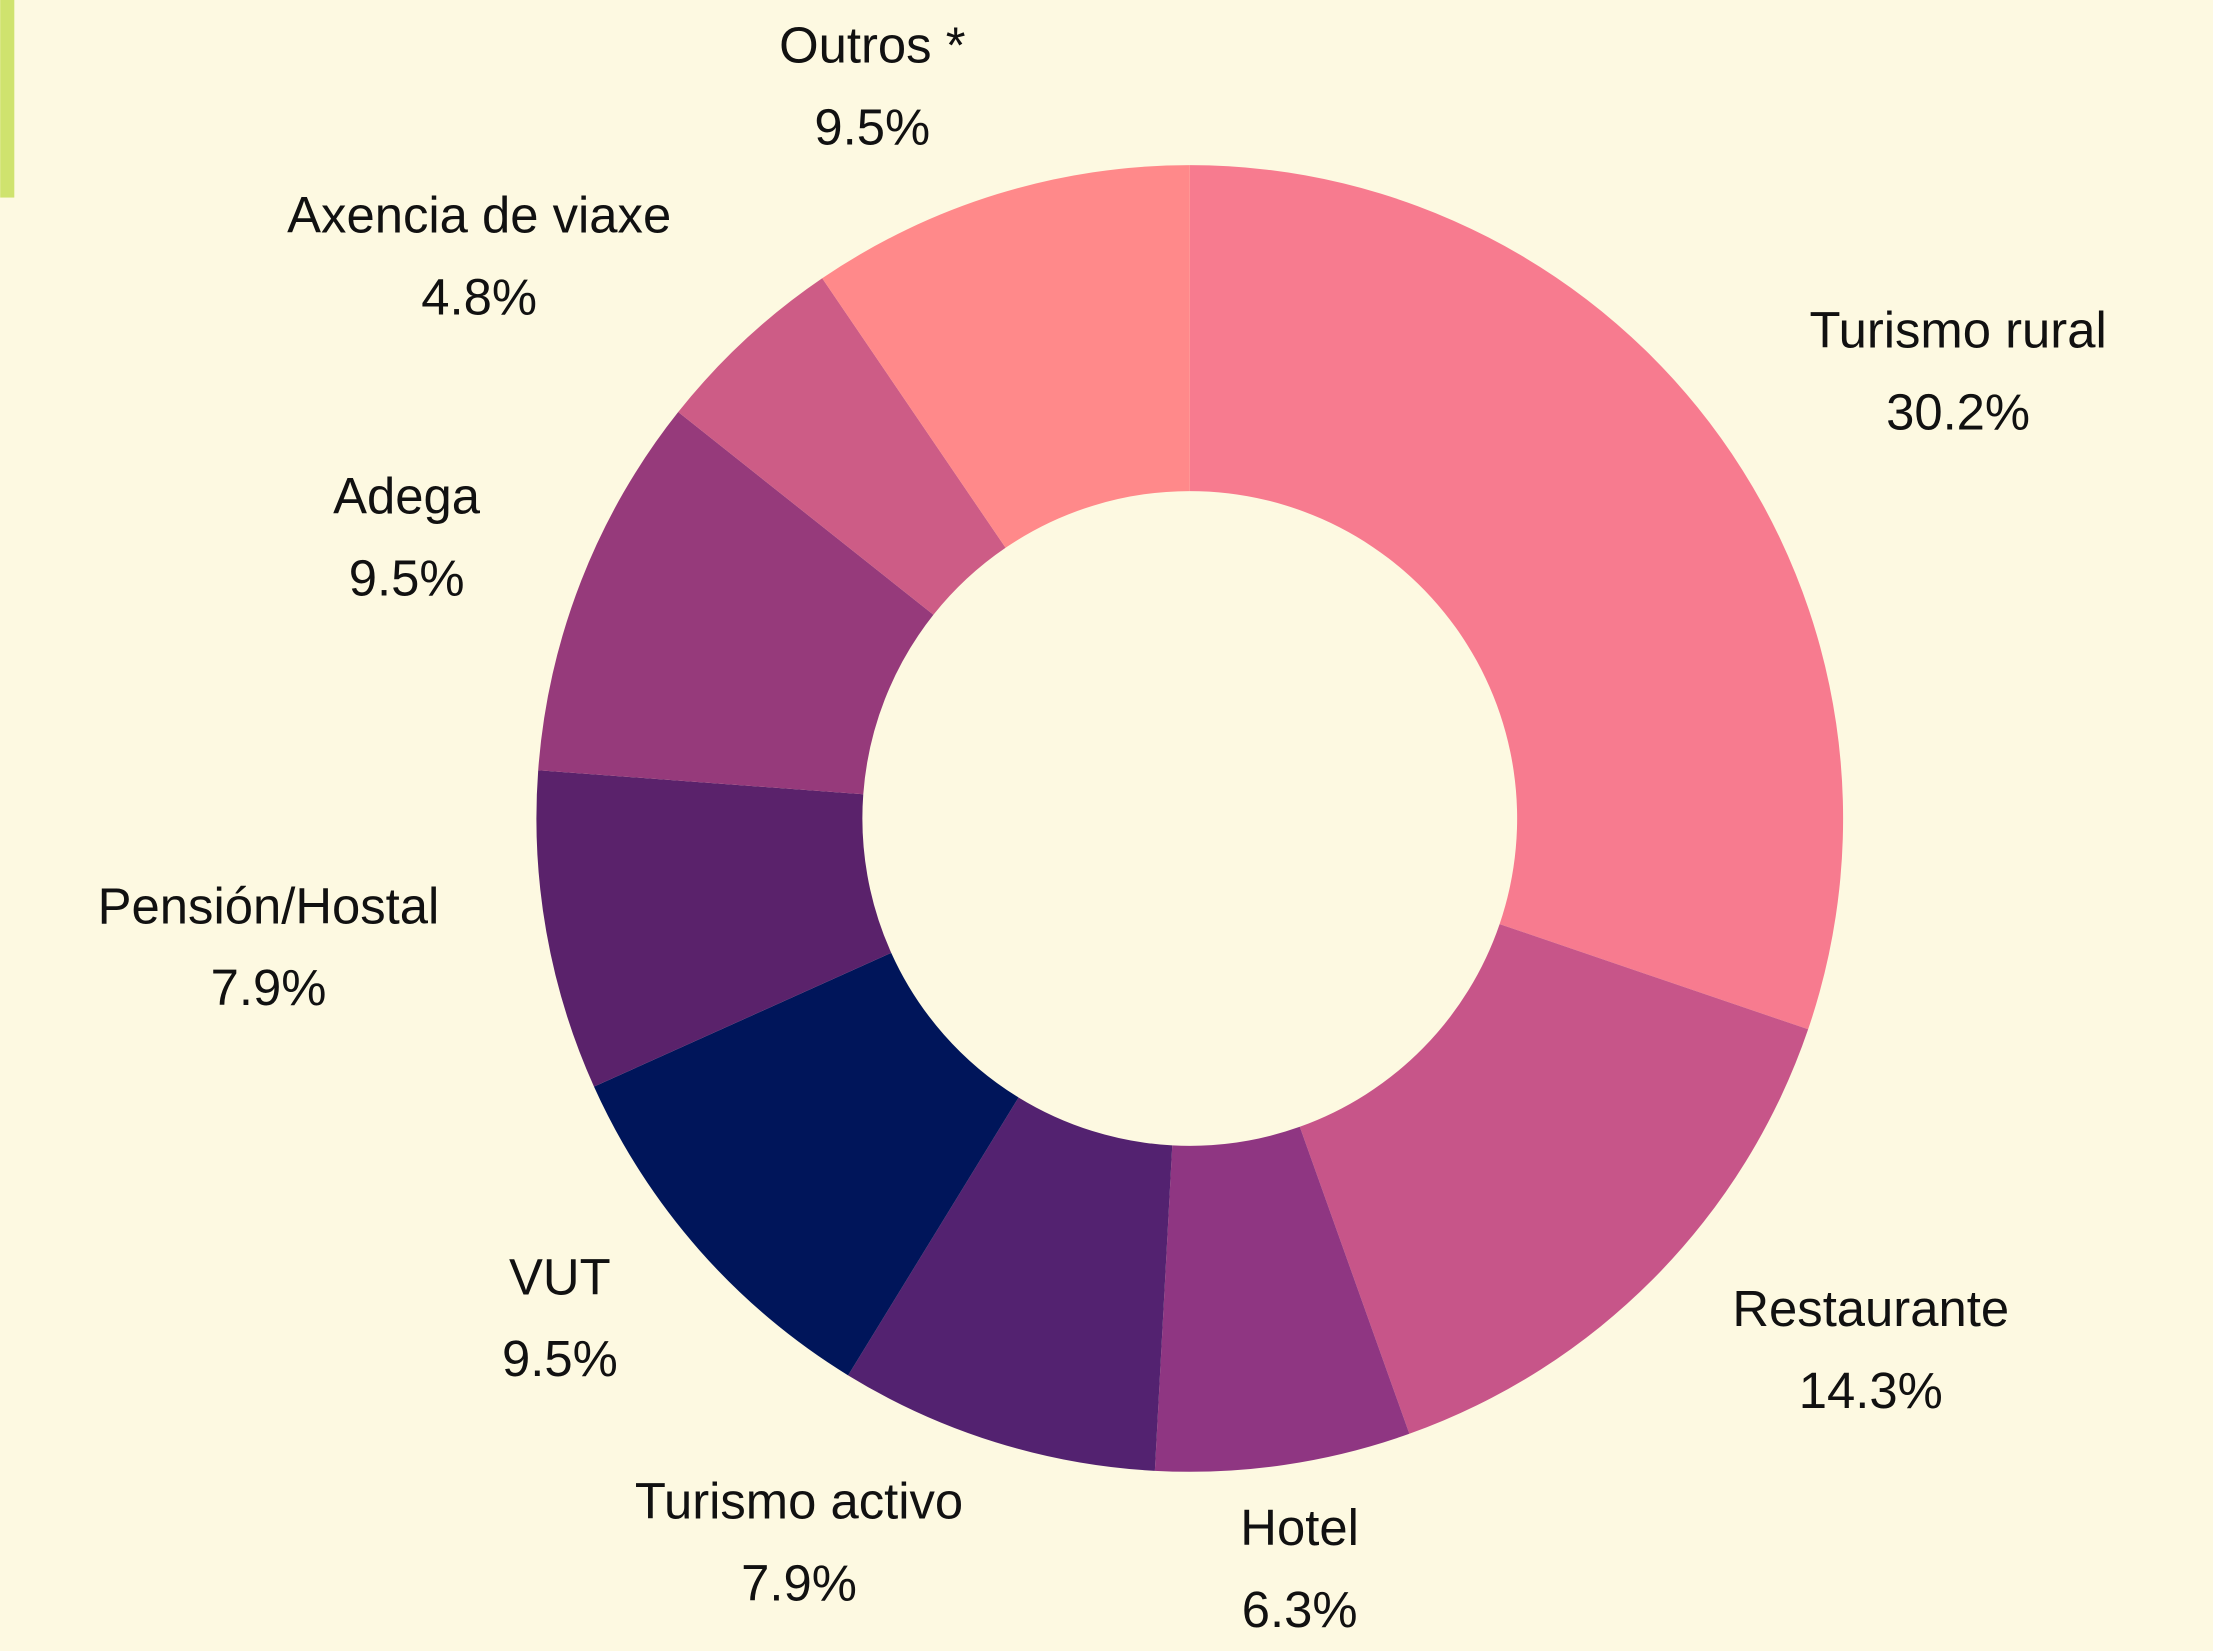 Image resolution: width=2213 pixels, height=1651 pixels. I want to click on slice-value-label: 30.2%, so click(1958, 411).